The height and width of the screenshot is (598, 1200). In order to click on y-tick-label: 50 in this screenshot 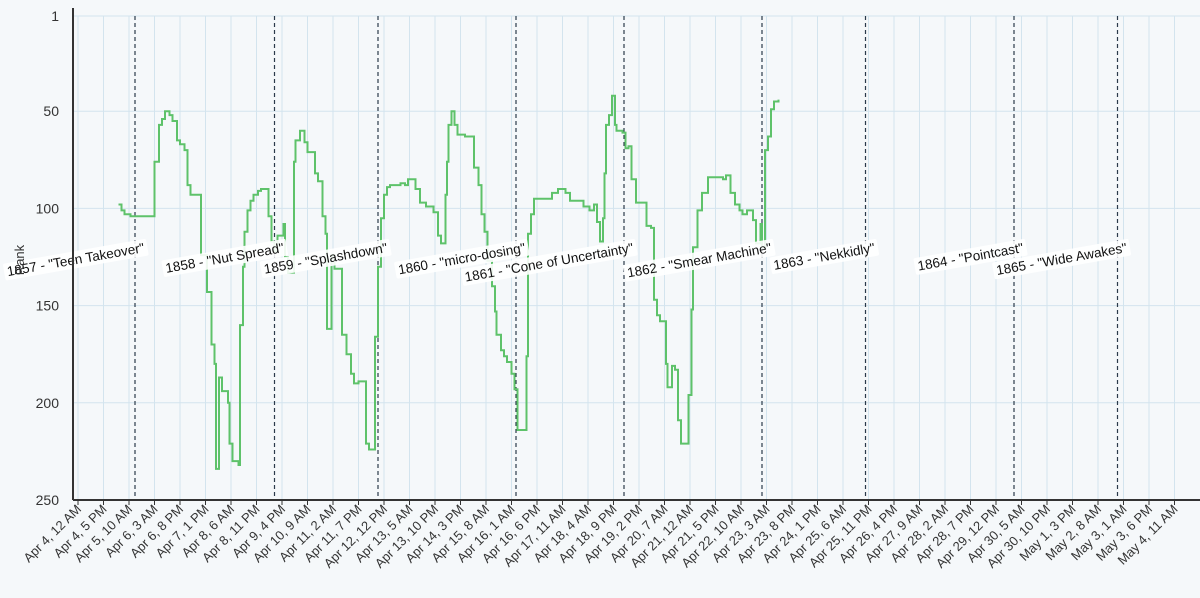, I will do `click(51, 111)`.